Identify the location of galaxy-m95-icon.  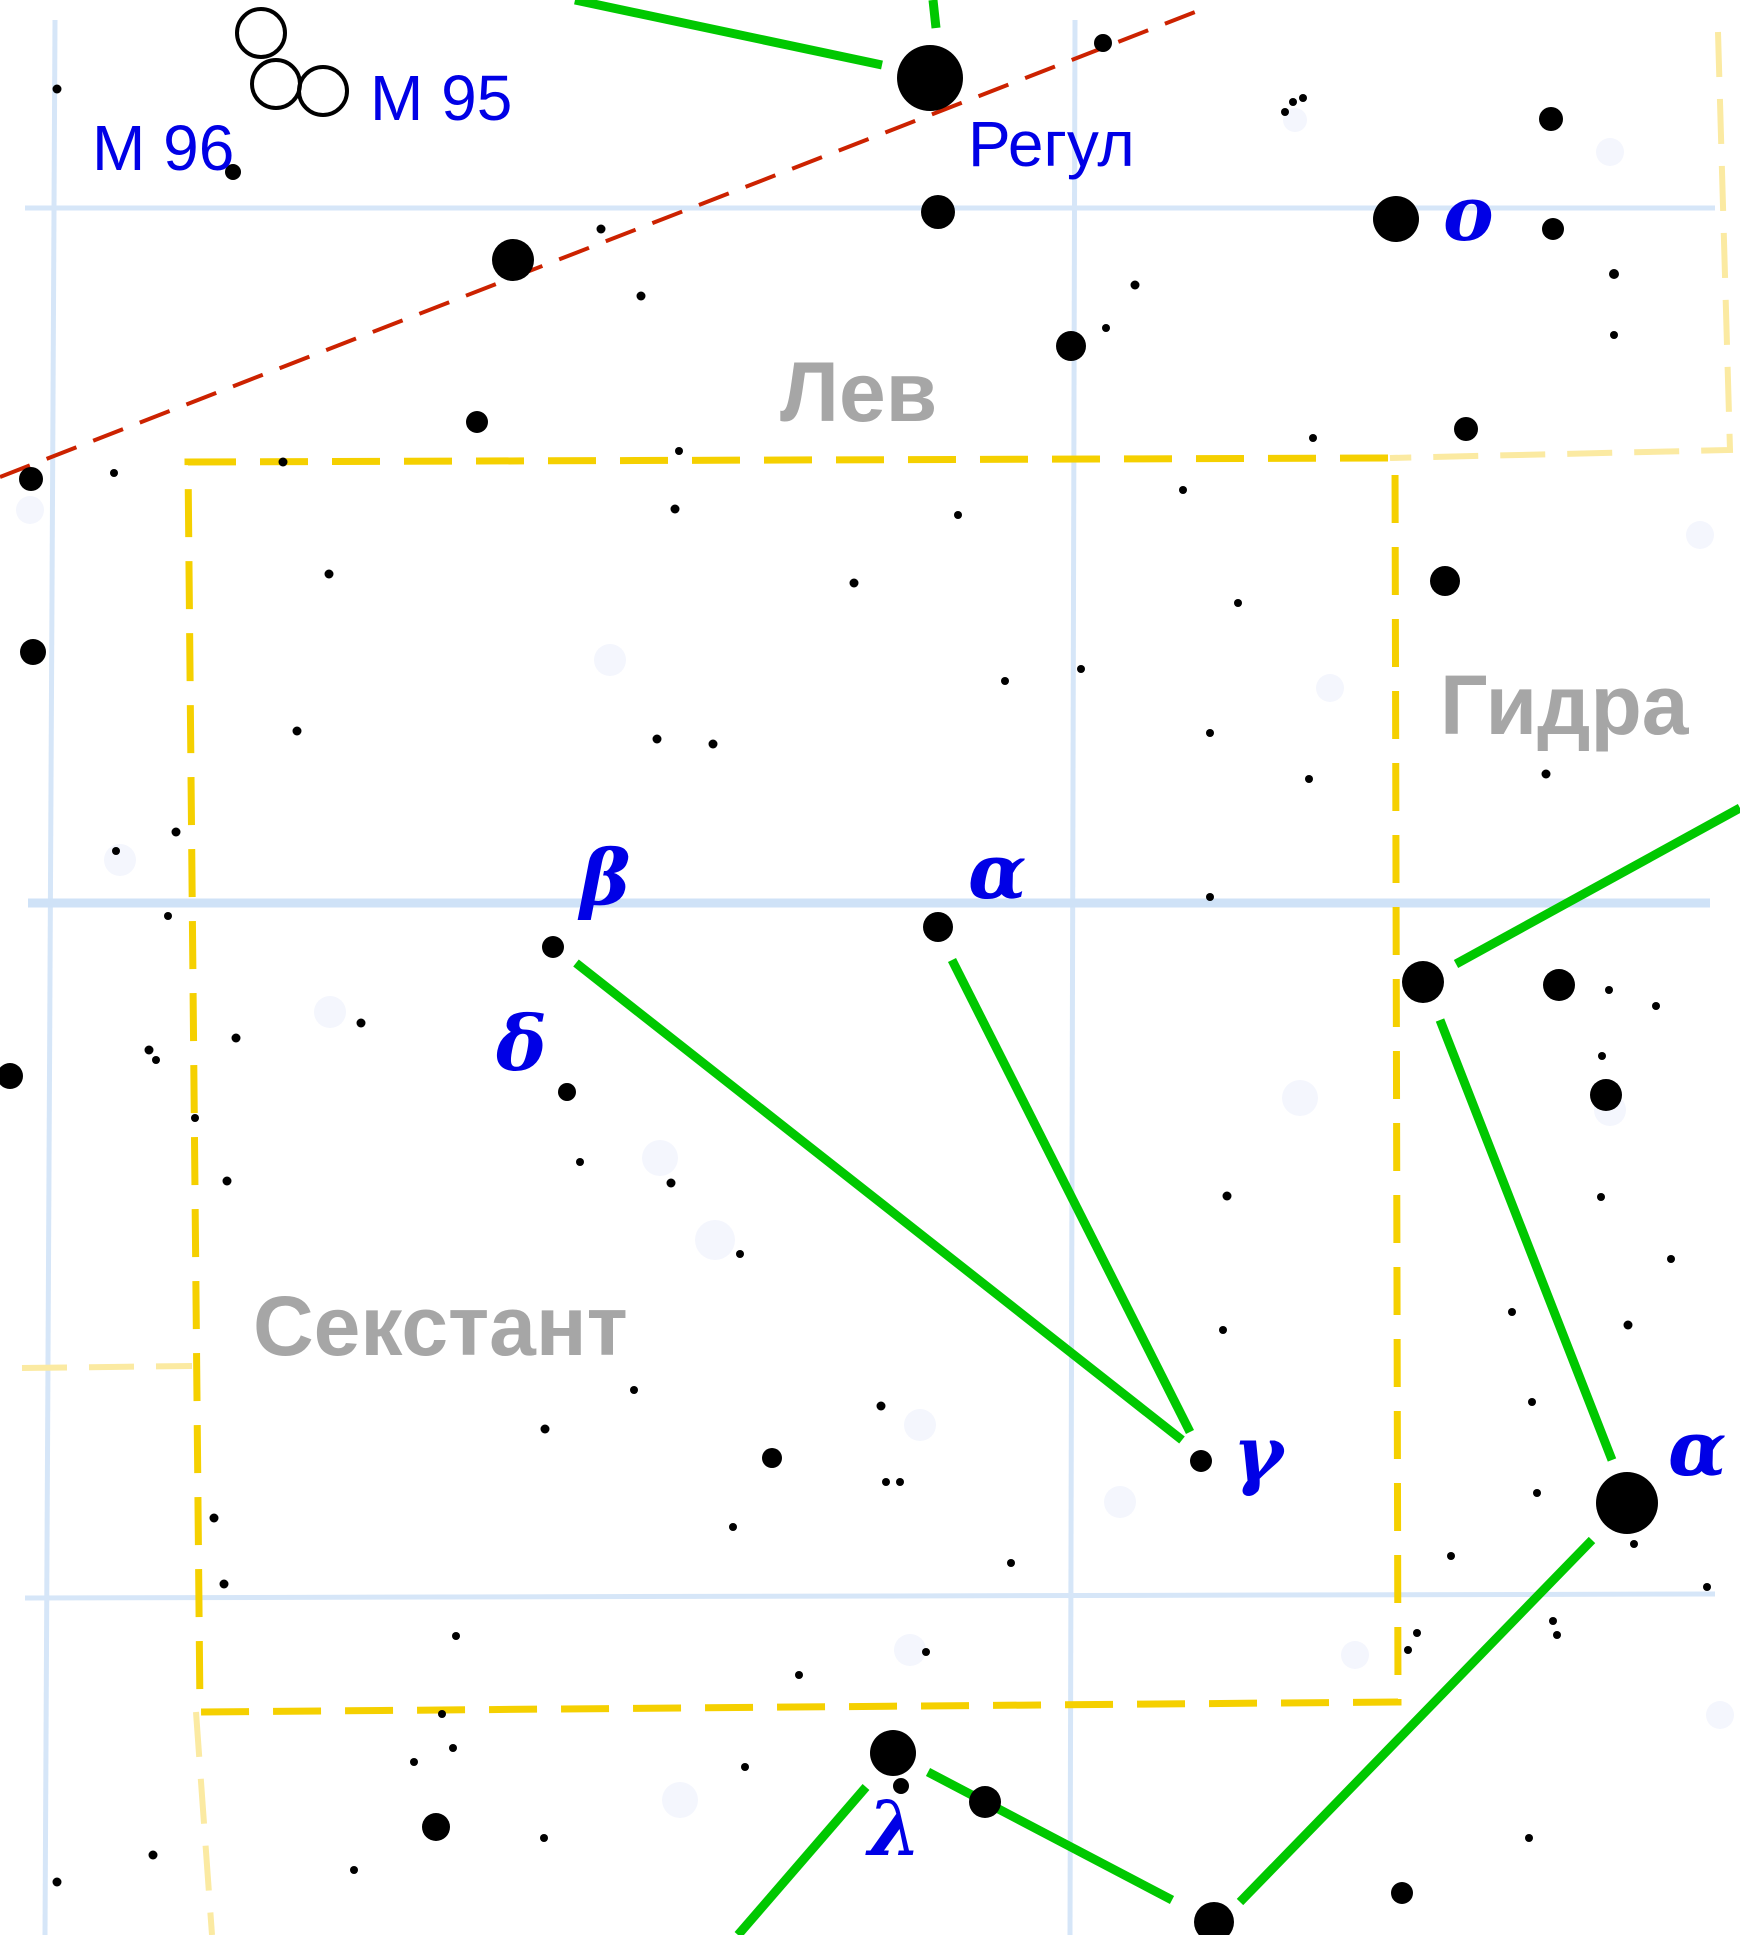
(323, 91).